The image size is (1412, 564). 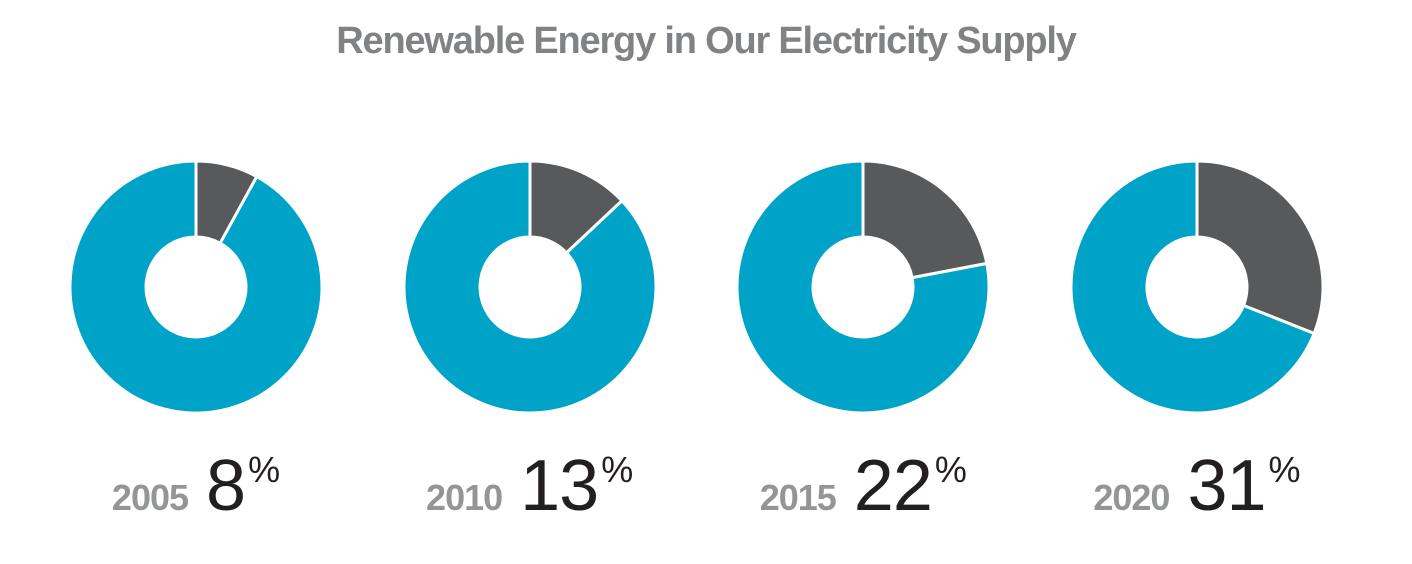 I want to click on donut-label-2010: 2010 13 %, so click(x=529, y=486).